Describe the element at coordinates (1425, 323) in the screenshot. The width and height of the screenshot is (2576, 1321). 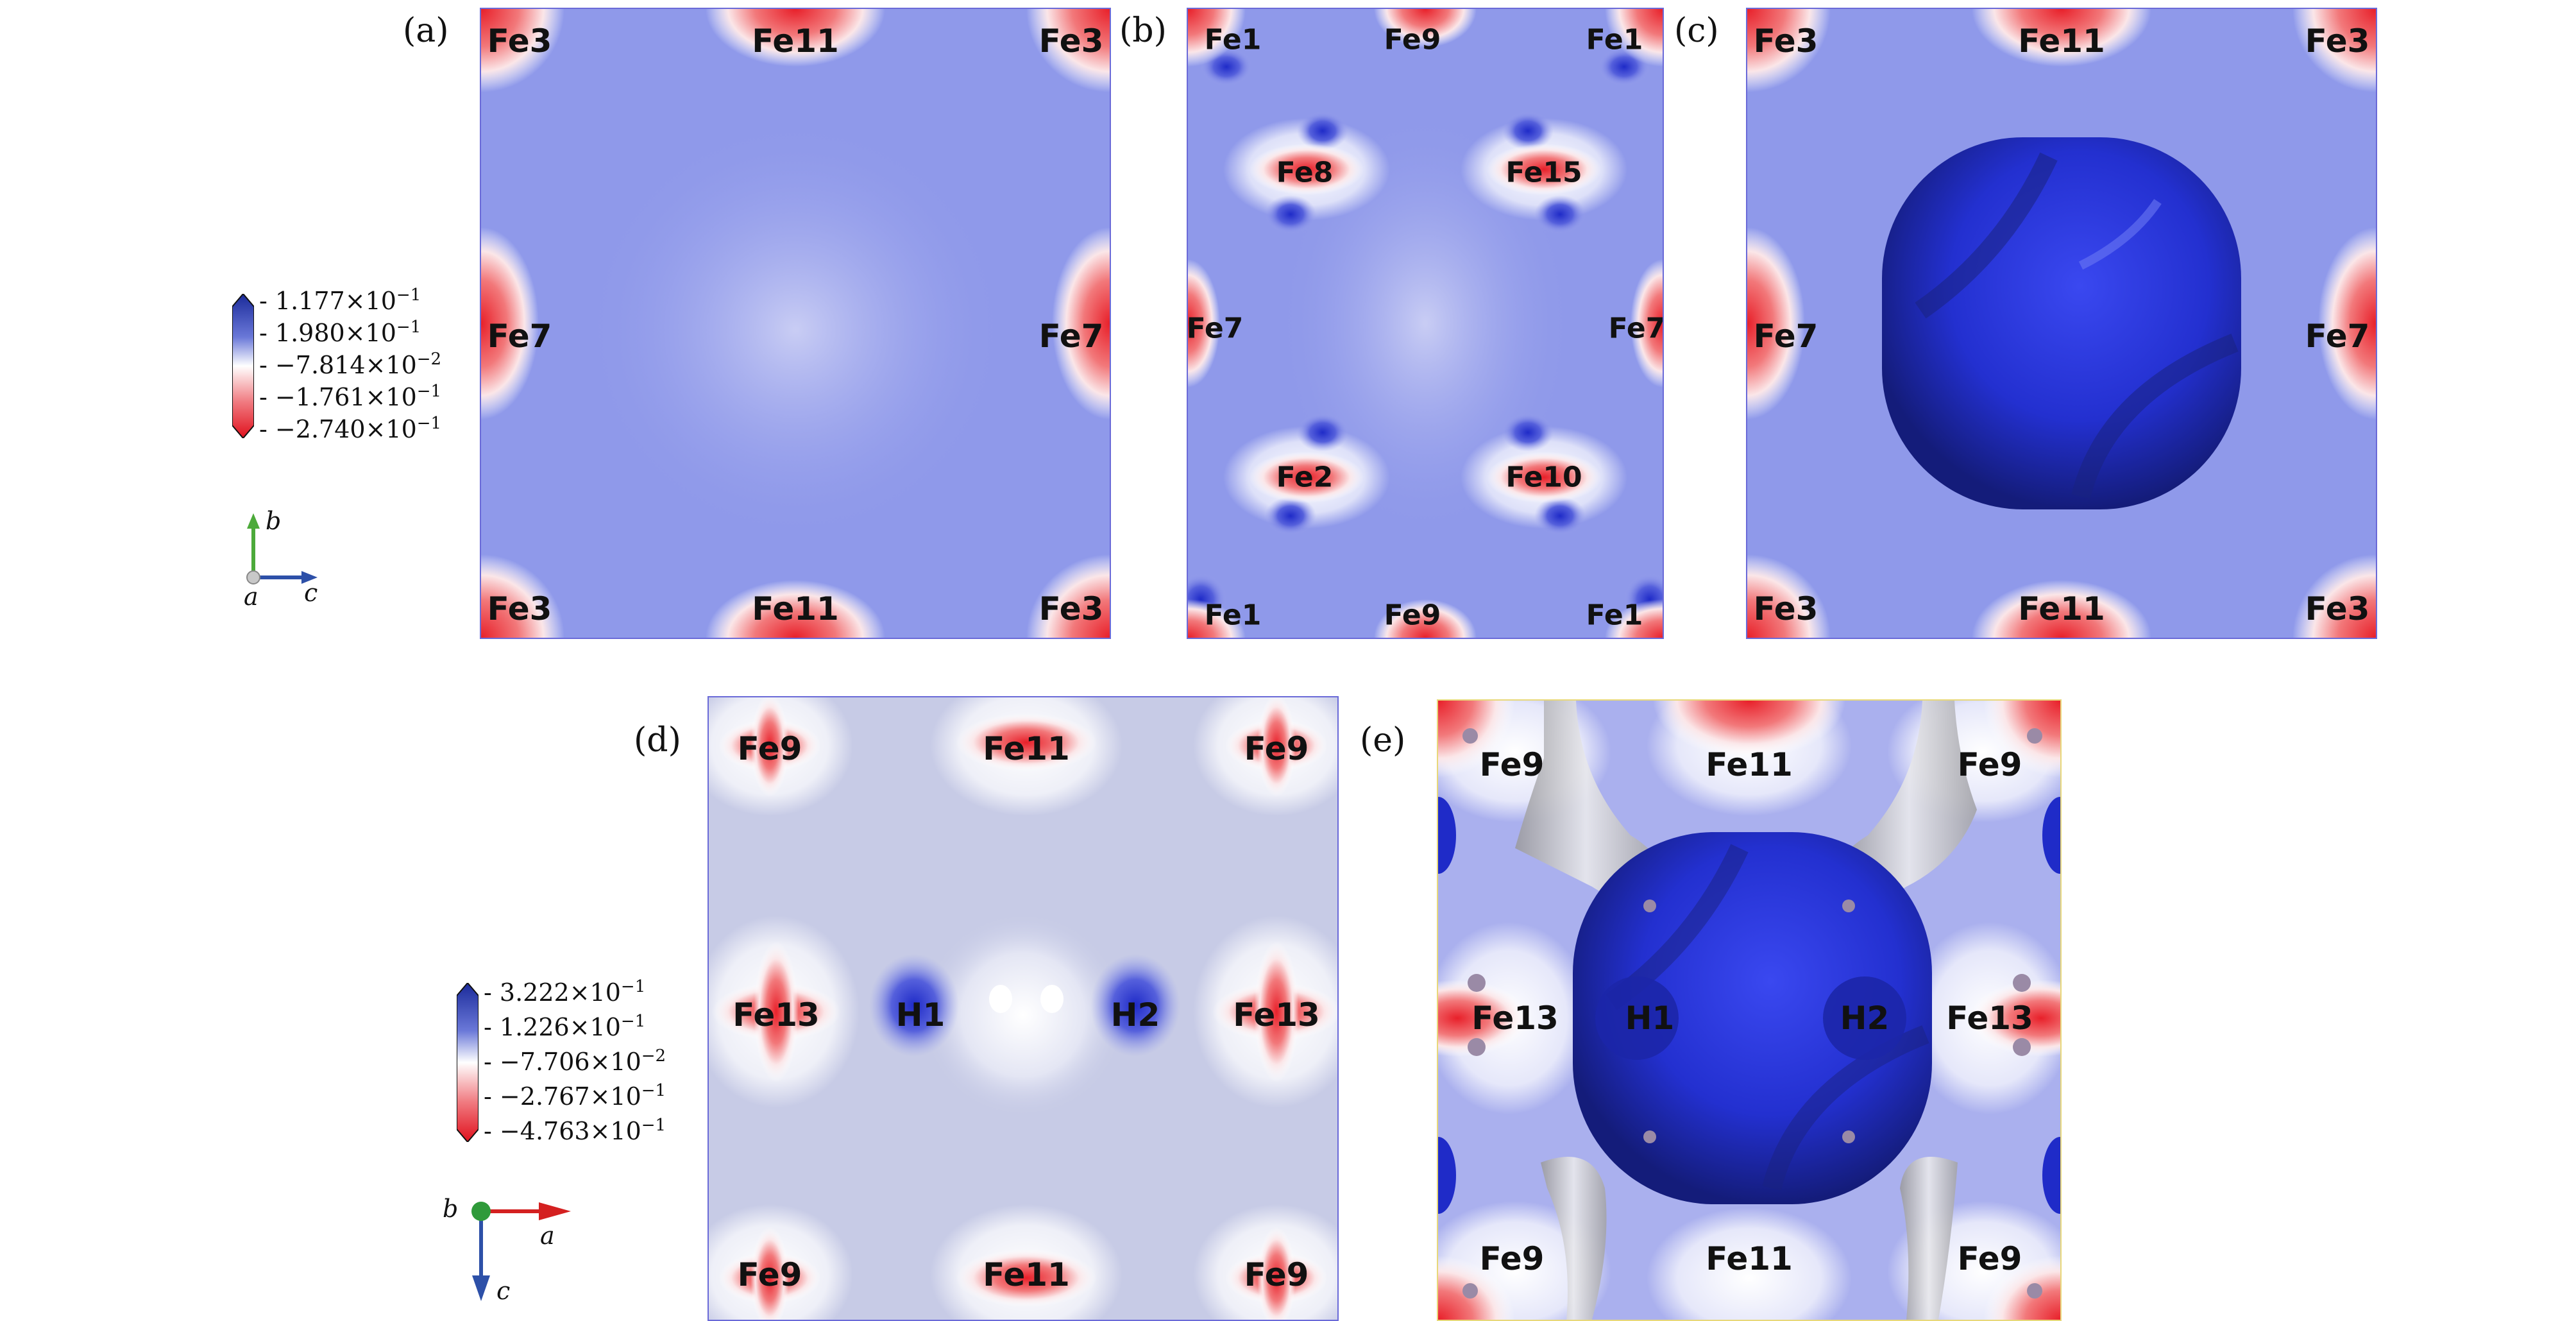
I see `panel-b-contour` at that location.